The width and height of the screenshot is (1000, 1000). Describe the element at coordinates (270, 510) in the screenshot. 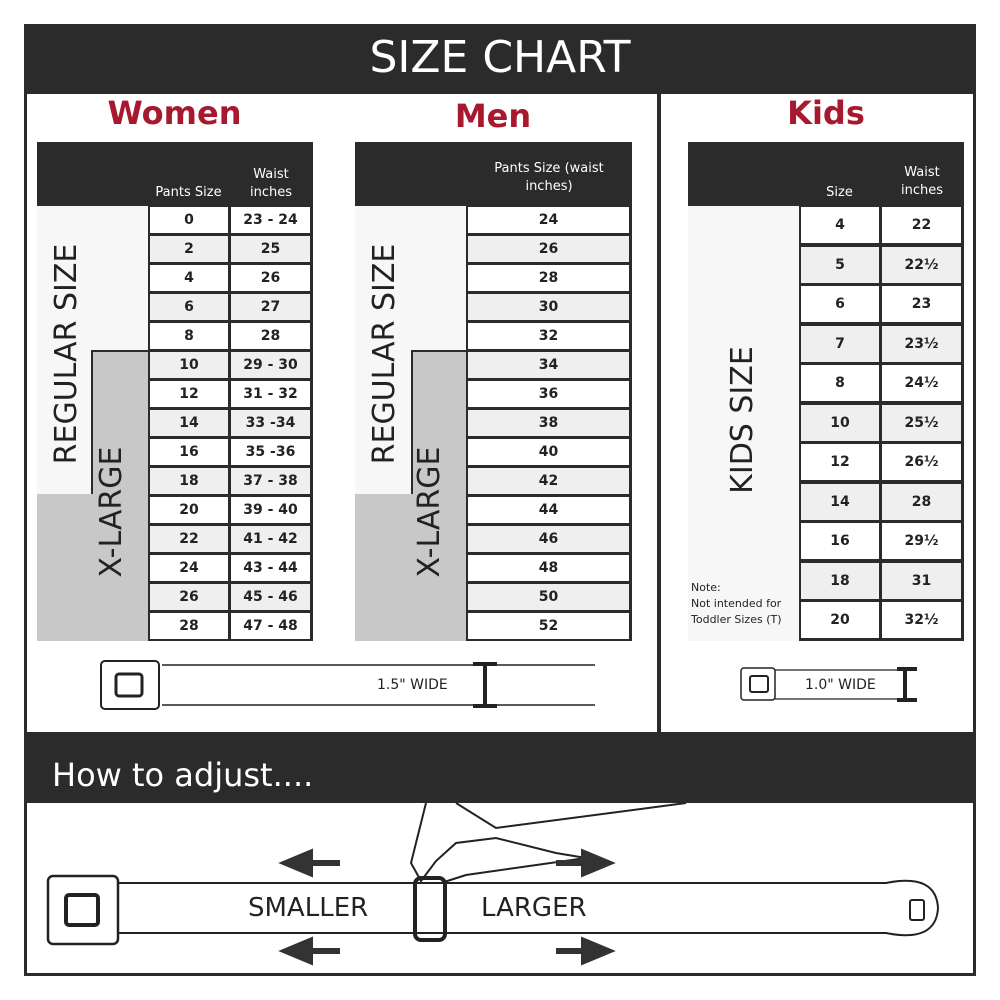

I see `women-waist-cell: 39 - 40` at that location.